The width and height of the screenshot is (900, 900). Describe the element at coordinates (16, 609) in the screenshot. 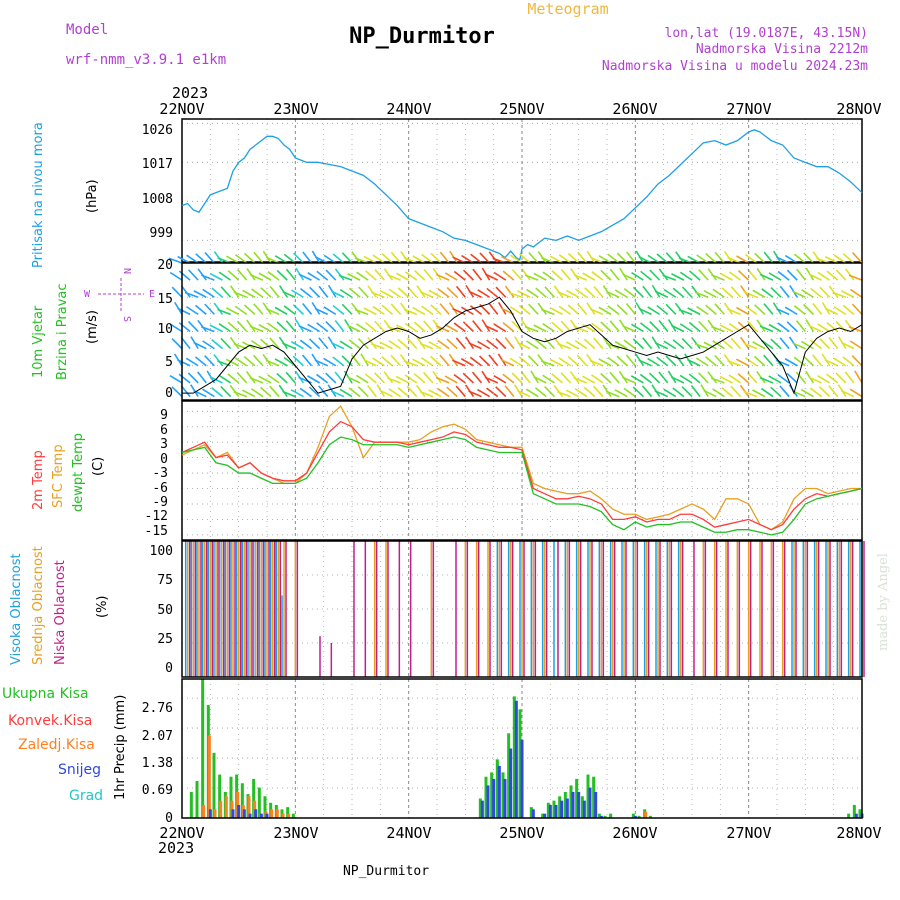

I see `cloud-label-high: Visoka Oblacnost` at that location.